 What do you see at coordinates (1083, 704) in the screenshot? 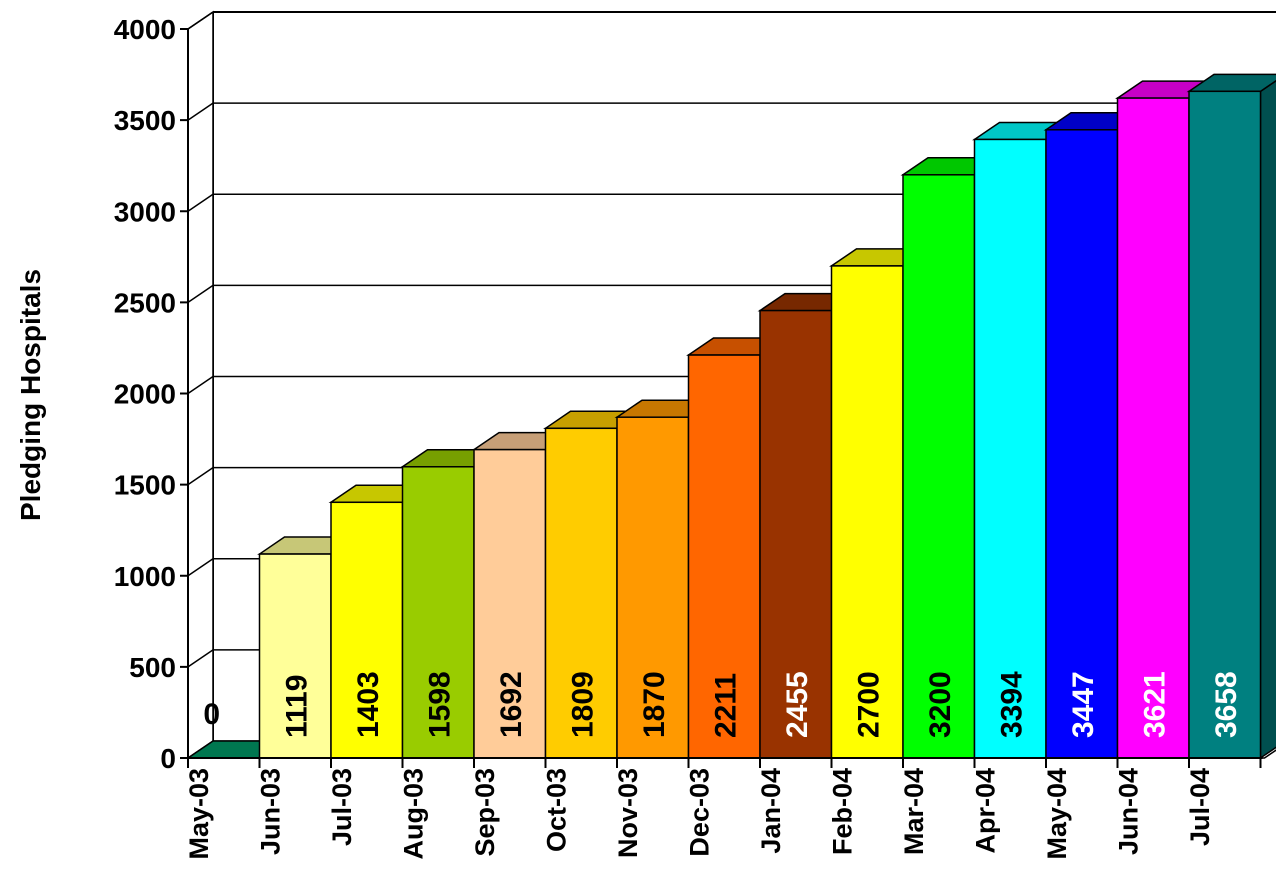
I see `data-label: 3447` at bounding box center [1083, 704].